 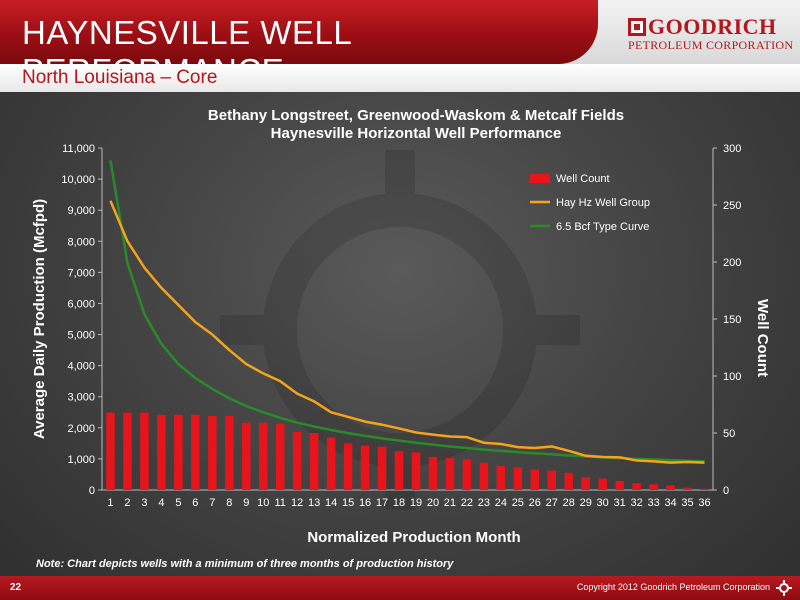 What do you see at coordinates (314, 503) in the screenshot?
I see `x-tick-label: 13` at bounding box center [314, 503].